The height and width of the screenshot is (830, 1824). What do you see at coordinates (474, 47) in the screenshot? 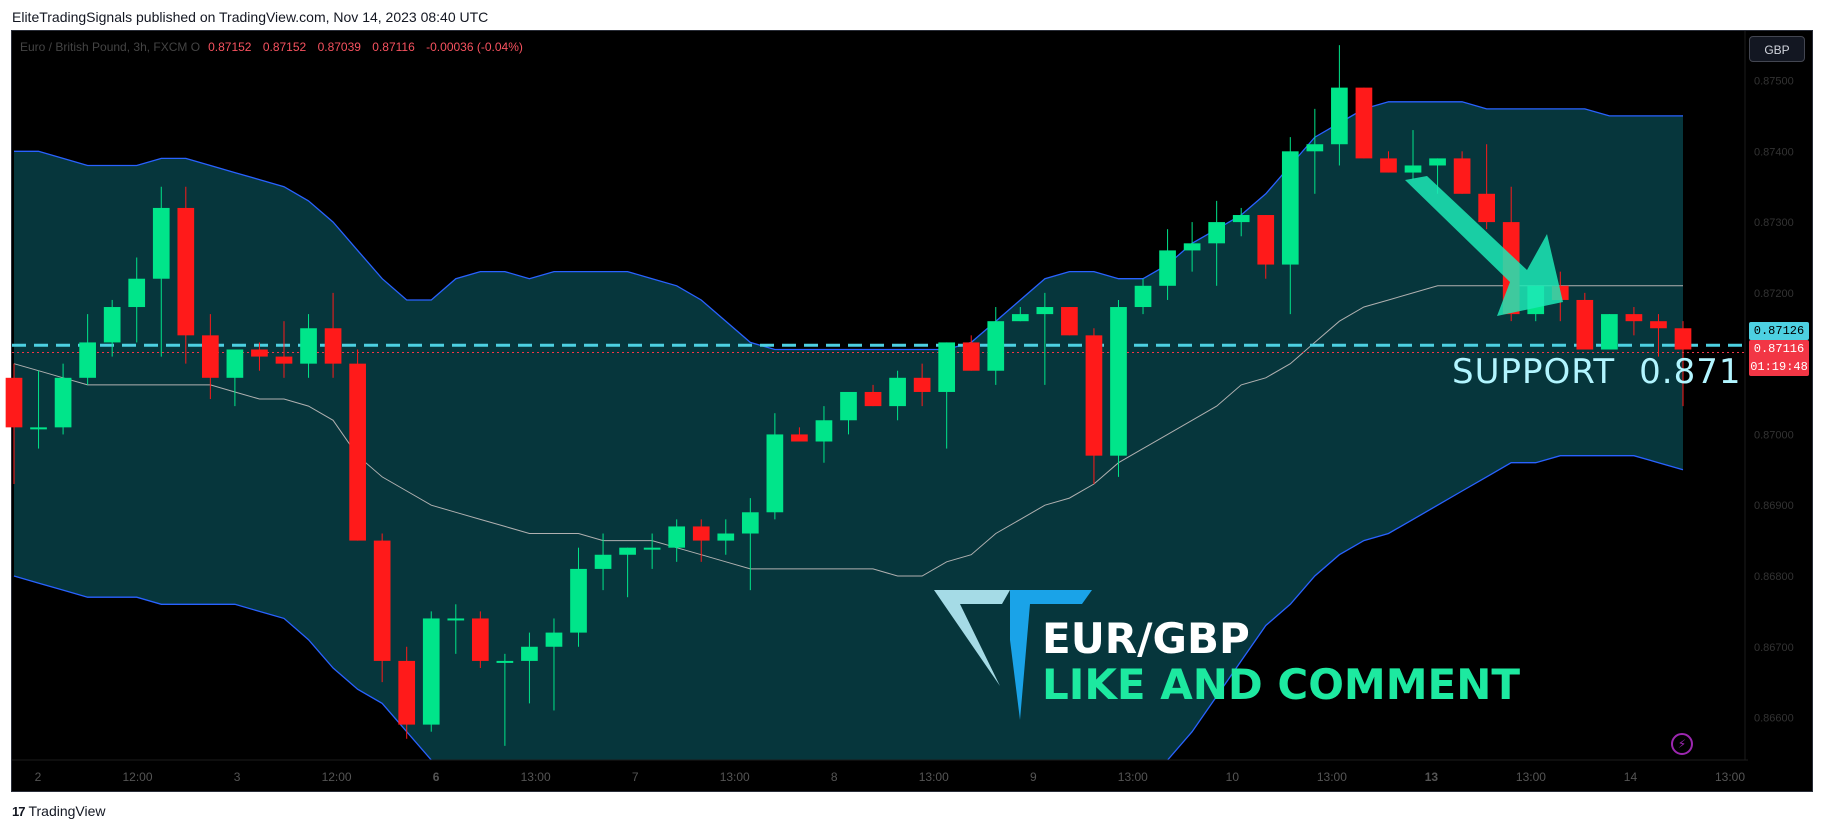
I see `legend-change: -0.00036 (-0.04%)` at bounding box center [474, 47].